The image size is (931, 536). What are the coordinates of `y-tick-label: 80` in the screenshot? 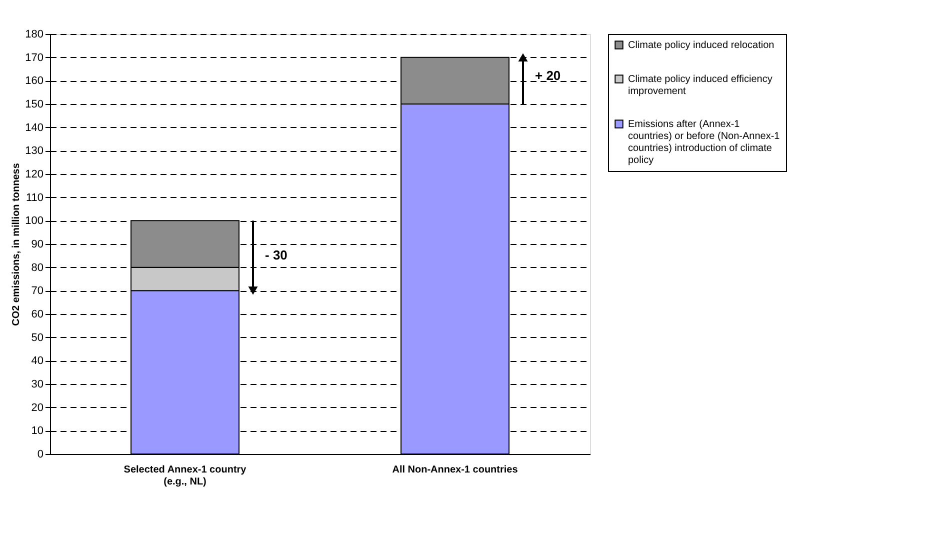 It's located at (37, 268).